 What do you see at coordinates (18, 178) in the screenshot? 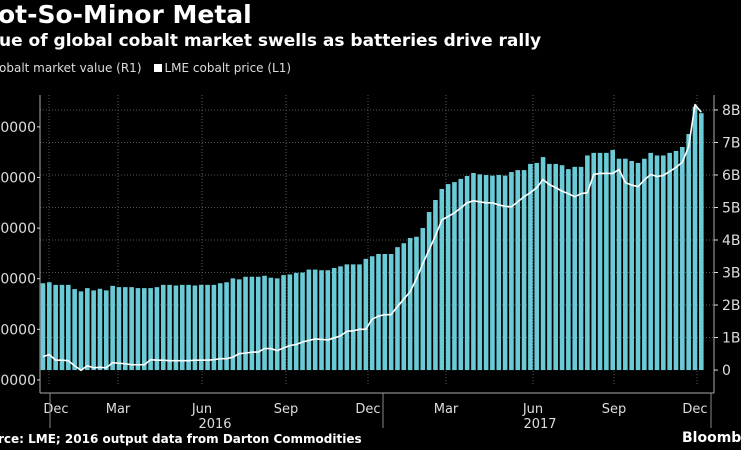
I see `left-tick-label: 60000` at bounding box center [18, 178].